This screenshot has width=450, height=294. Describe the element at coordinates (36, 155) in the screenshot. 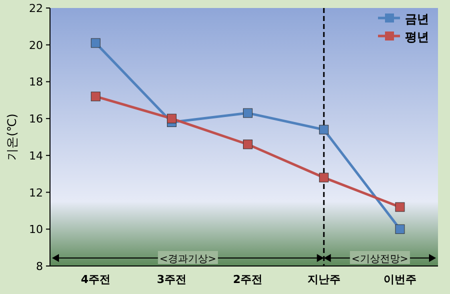

I see `y-tick-label: 14` at that location.